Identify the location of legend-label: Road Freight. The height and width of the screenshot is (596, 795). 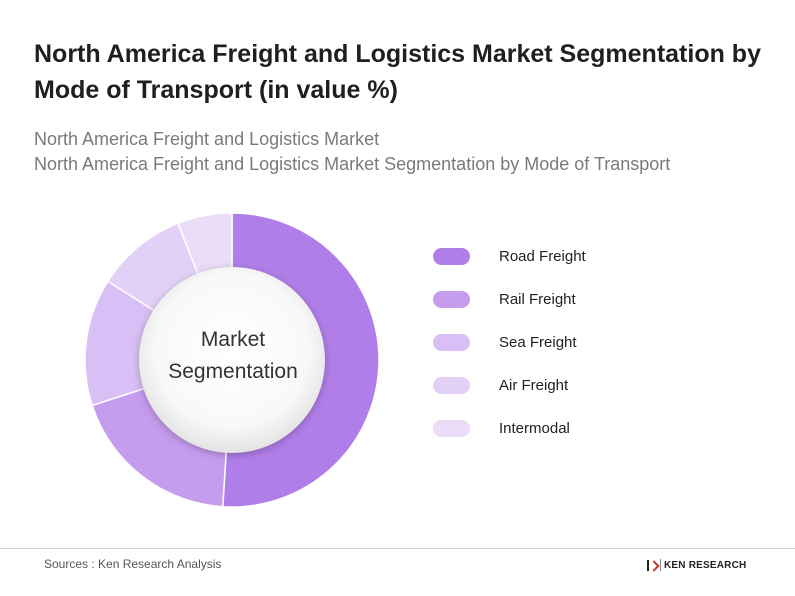
(542, 256).